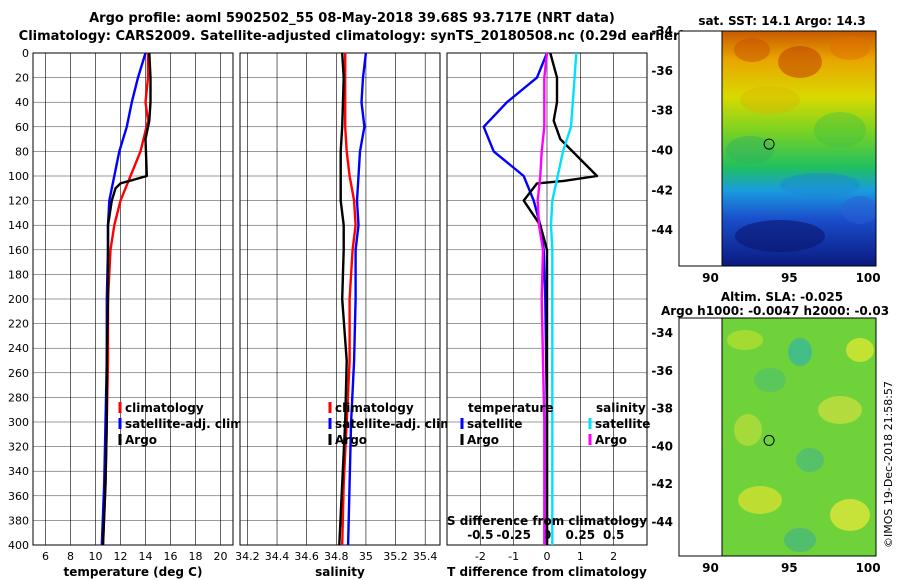  What do you see at coordinates (613, 556) in the screenshot?
I see `x-tick-label: 2` at bounding box center [613, 556].